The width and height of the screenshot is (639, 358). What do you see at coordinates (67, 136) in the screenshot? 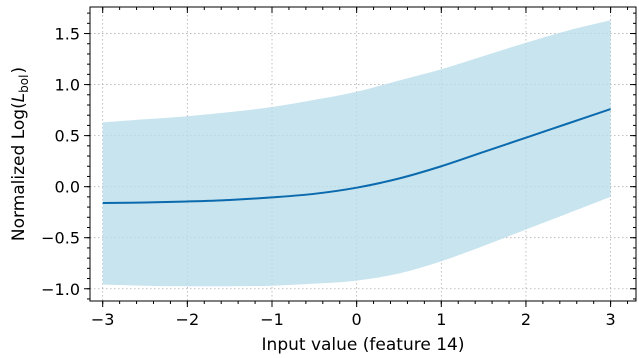
I see `y-tick-label: 0.5` at bounding box center [67, 136].